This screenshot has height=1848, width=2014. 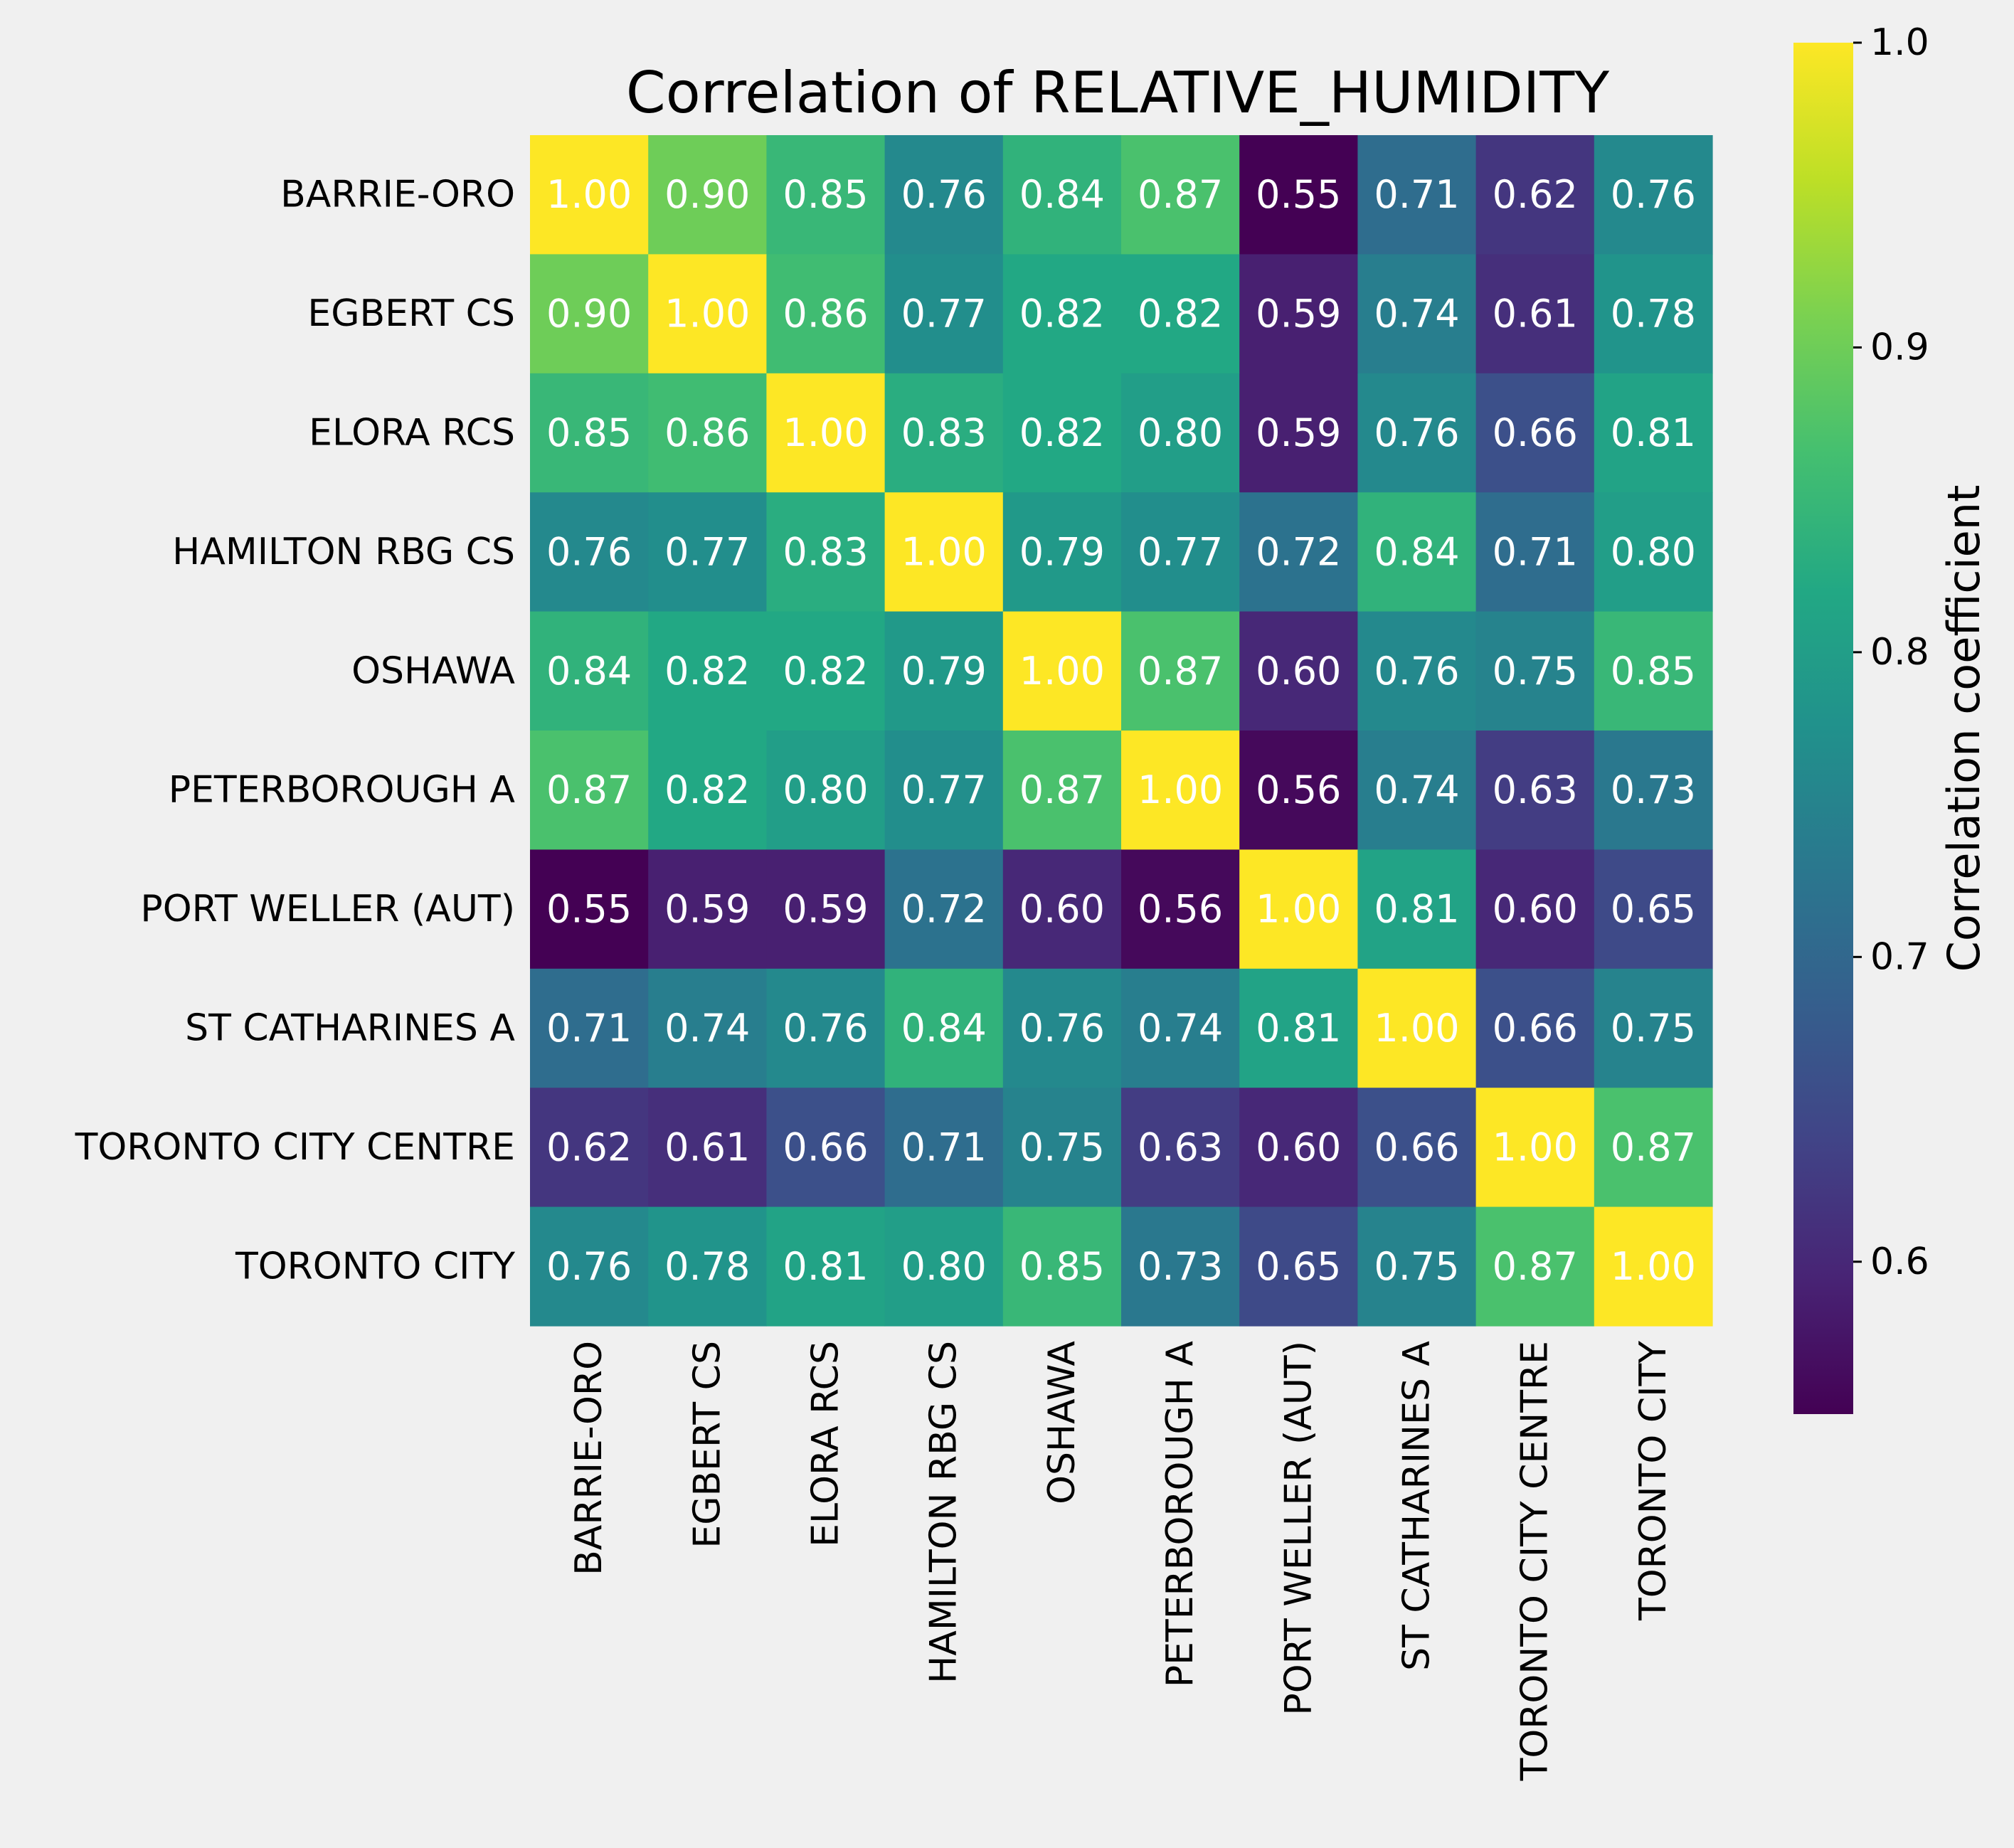 What do you see at coordinates (343, 552) in the screenshot?
I see `row-label: HAMILTON RBG CS` at bounding box center [343, 552].